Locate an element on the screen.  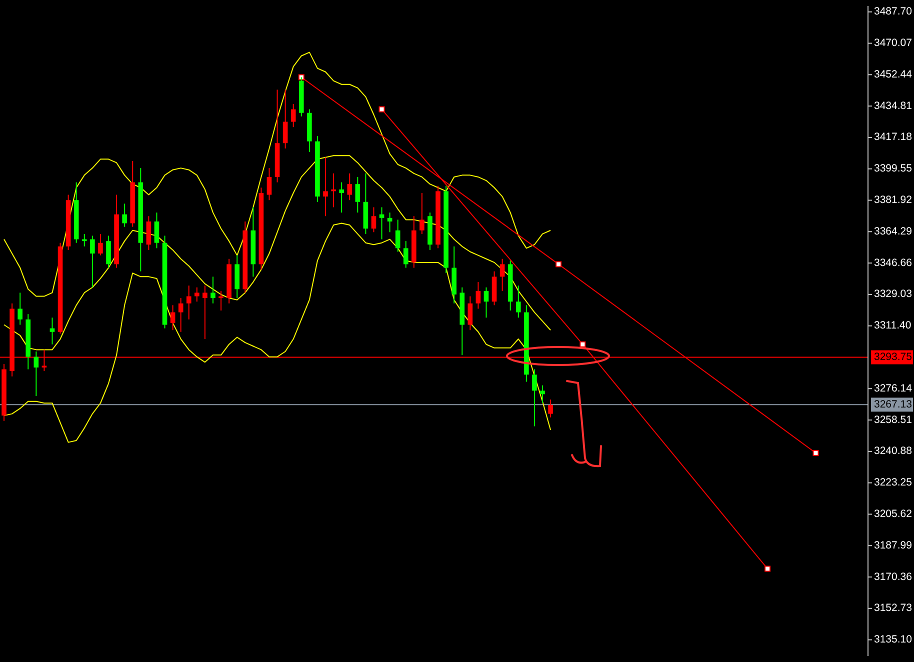
y-tick-label: 3381.92 is located at coordinates (893, 200).